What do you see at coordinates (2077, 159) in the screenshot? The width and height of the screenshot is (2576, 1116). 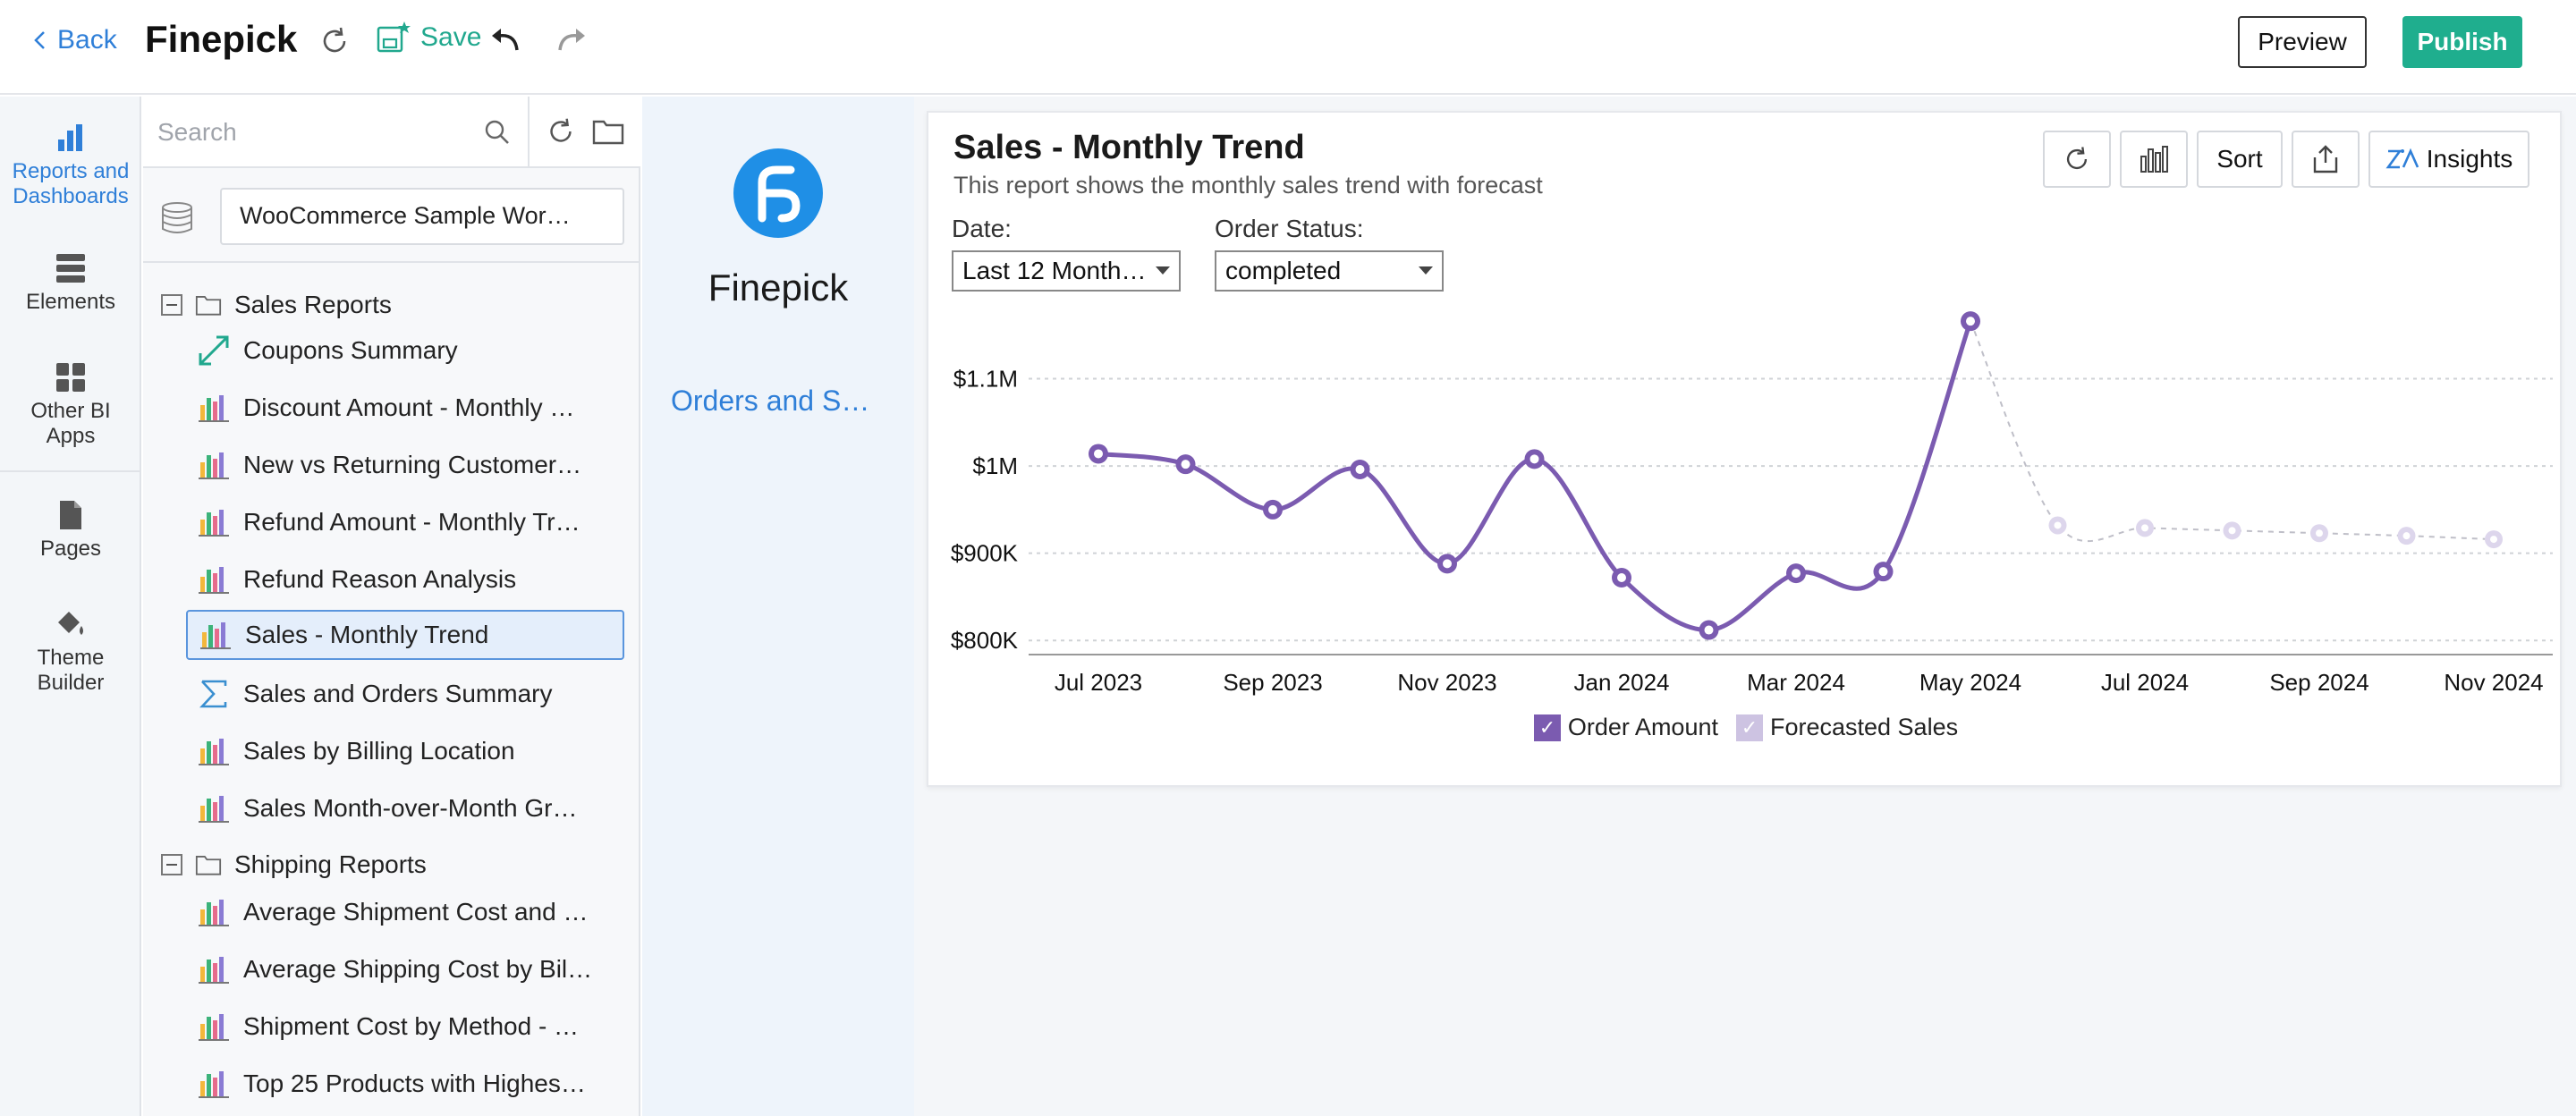 I see `reload-report-button` at bounding box center [2077, 159].